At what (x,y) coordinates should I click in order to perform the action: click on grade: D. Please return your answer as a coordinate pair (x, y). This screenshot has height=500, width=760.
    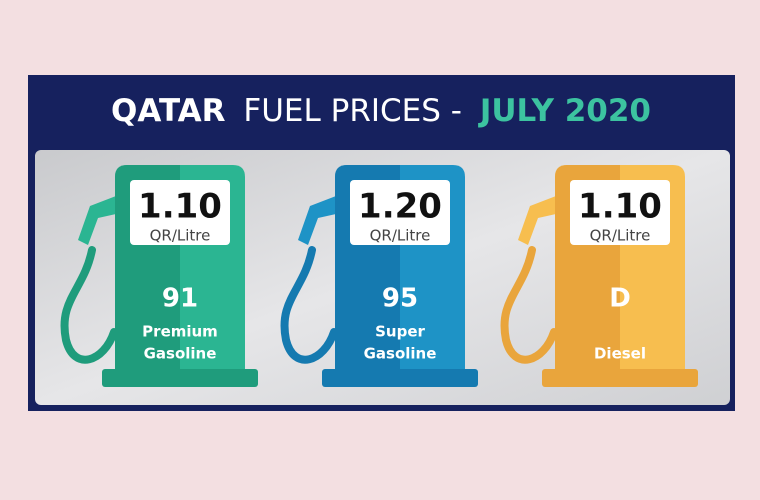
    Looking at the image, I should click on (620, 299).